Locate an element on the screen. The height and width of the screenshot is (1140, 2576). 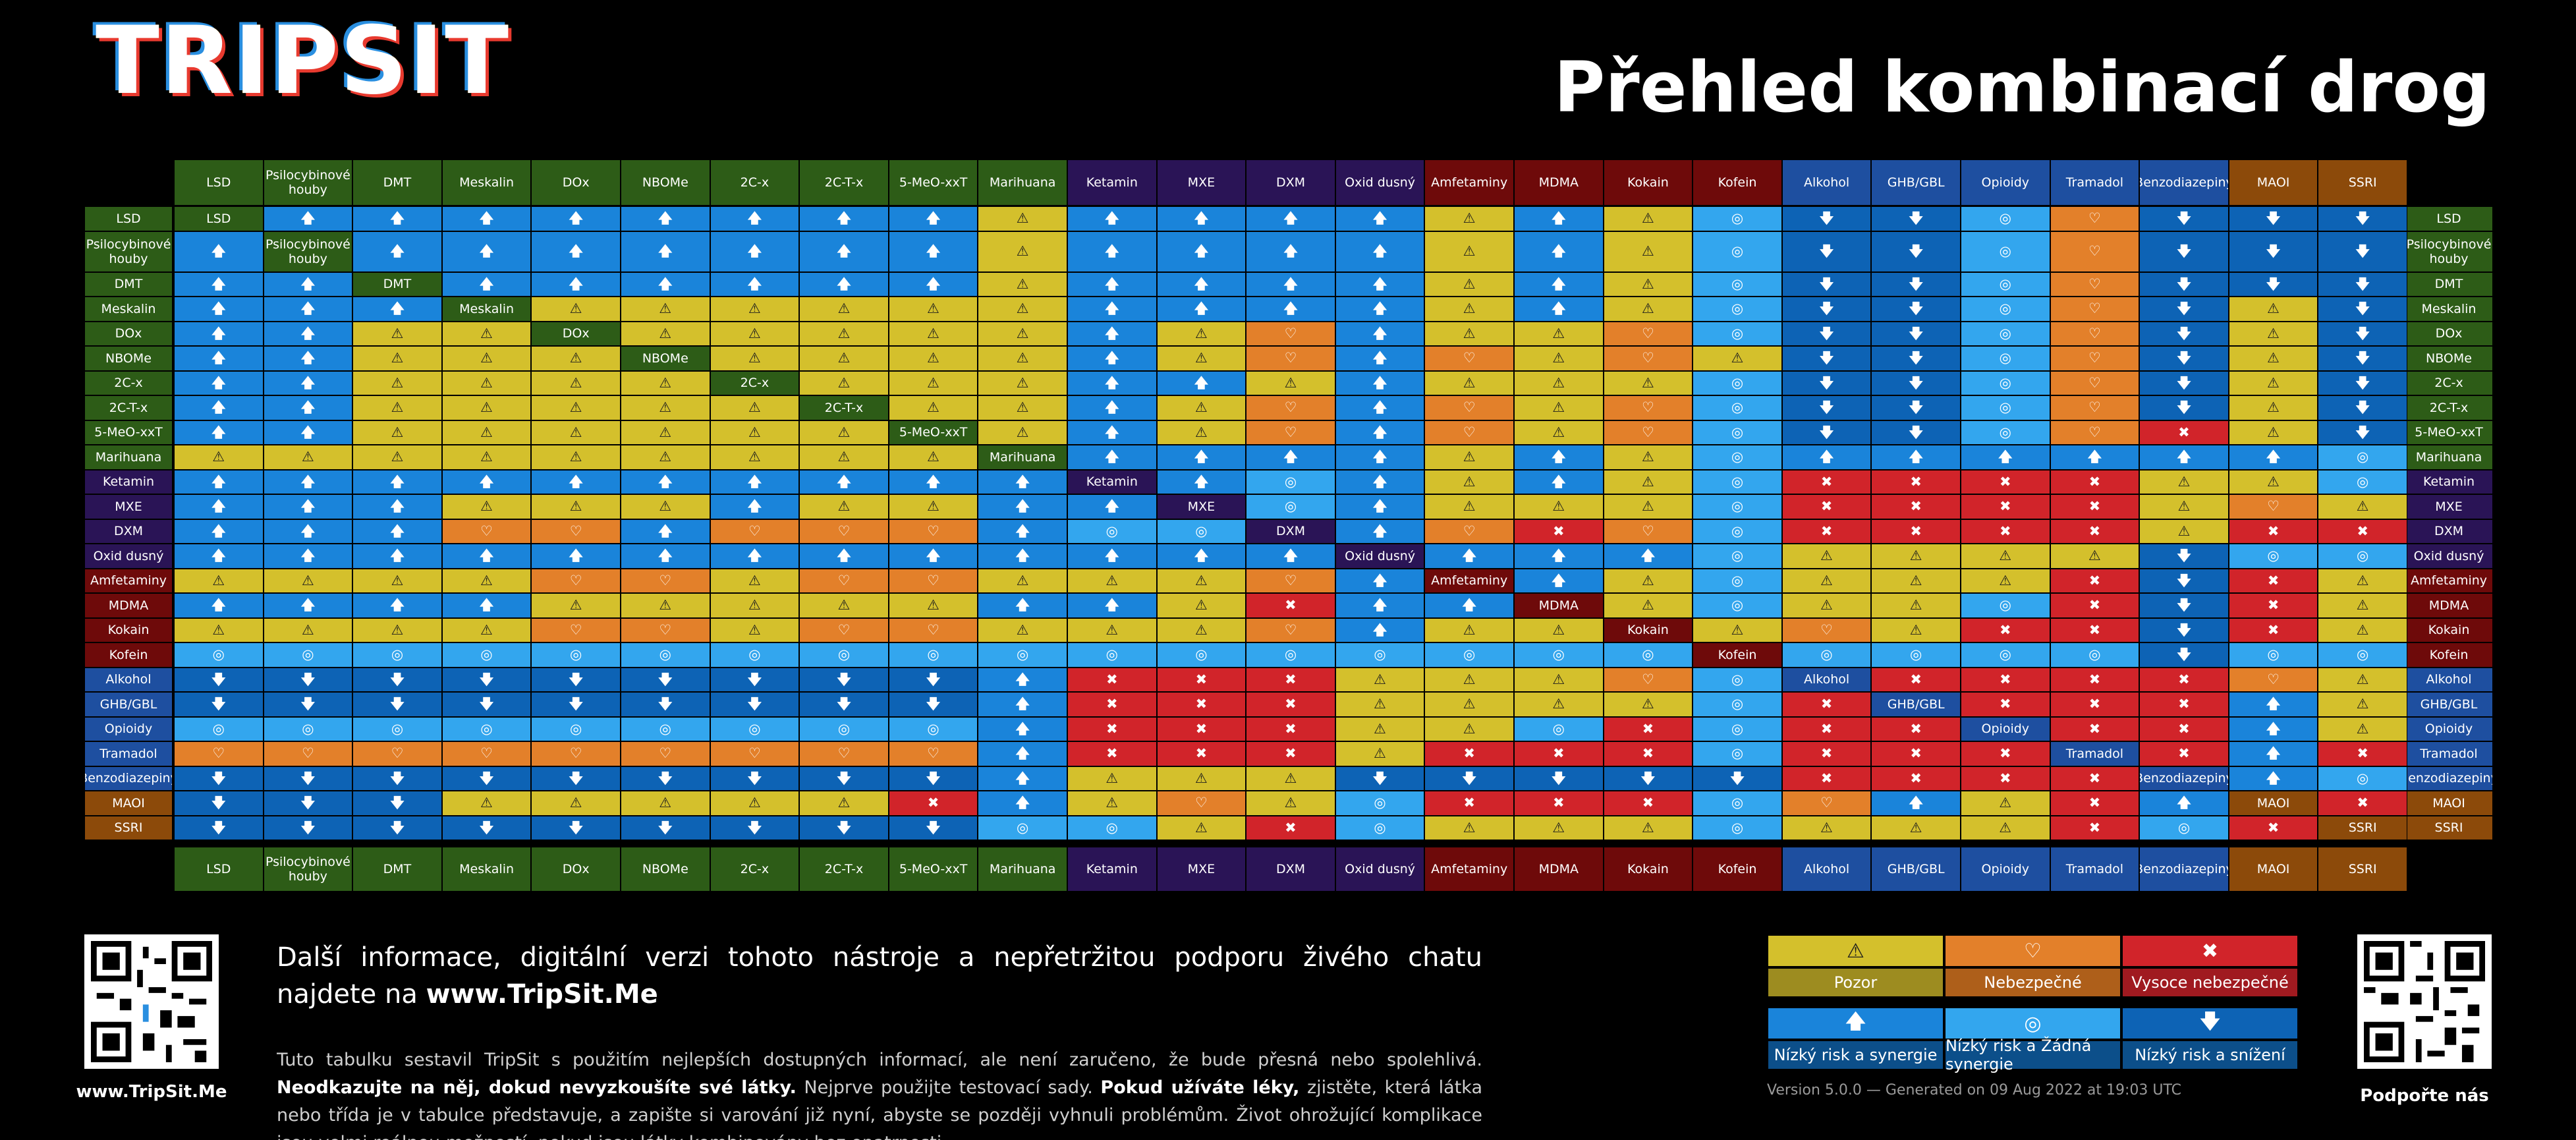
qr-left-caption: www.TripSit.Me is located at coordinates (151, 1092).